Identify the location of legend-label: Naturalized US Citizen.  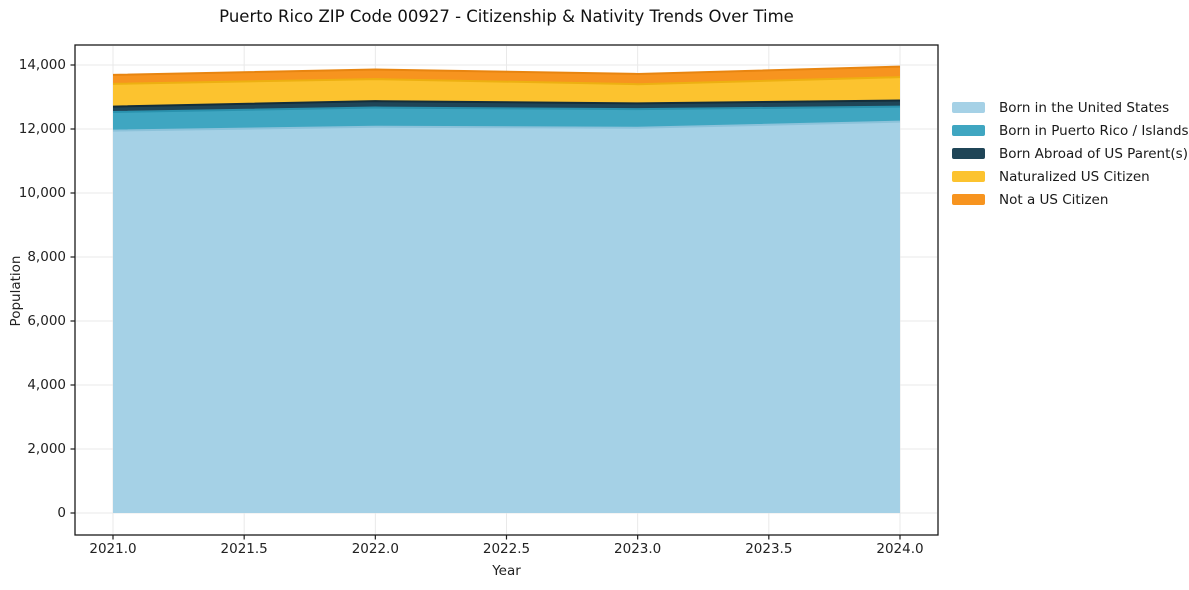
(1074, 176).